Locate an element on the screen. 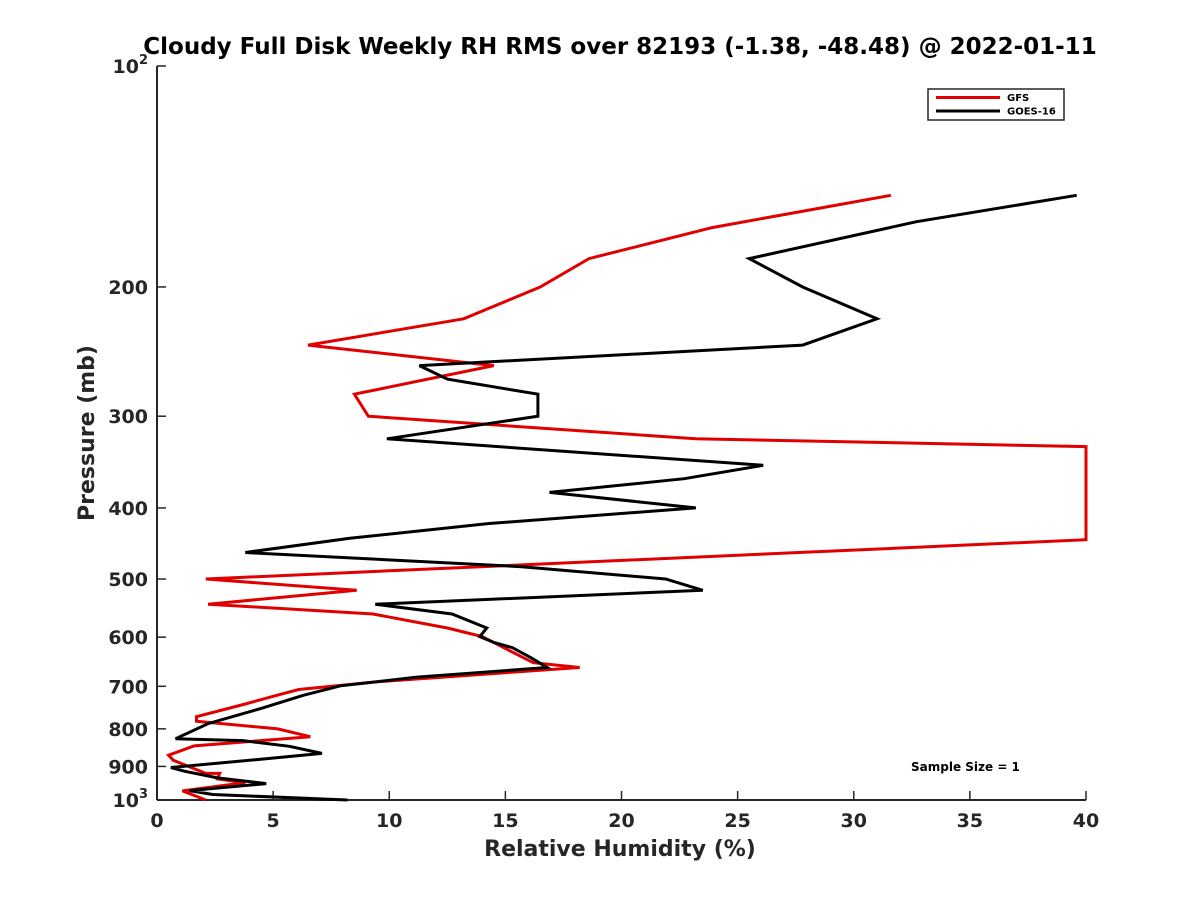  y-tick-label: 10² is located at coordinates (131, 65).